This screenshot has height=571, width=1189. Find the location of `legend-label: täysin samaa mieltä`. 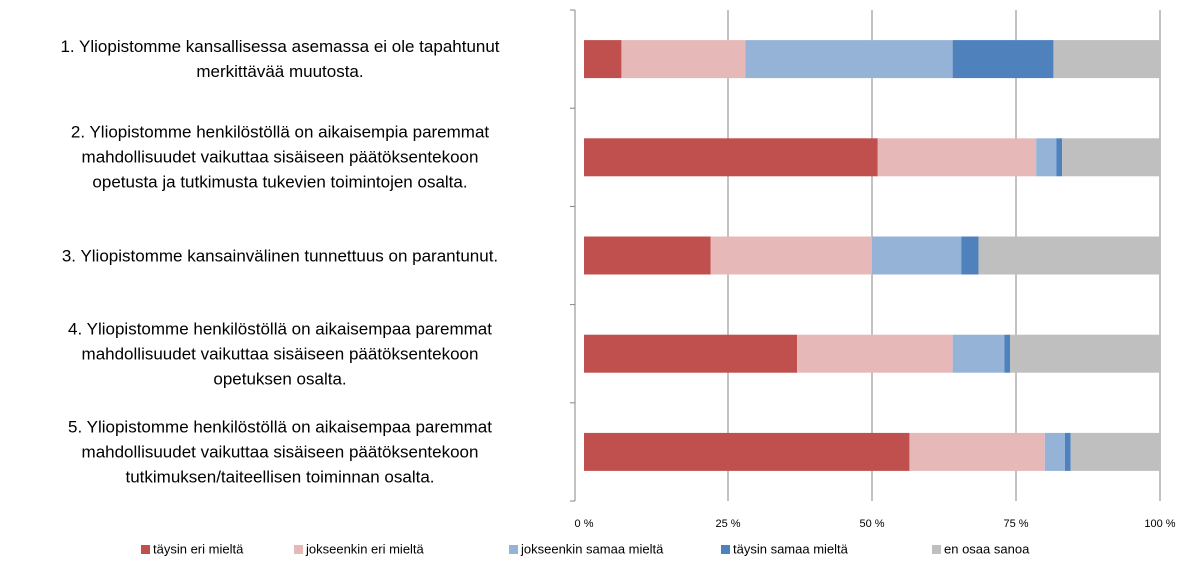

legend-label: täysin samaa mieltä is located at coordinates (791, 548).